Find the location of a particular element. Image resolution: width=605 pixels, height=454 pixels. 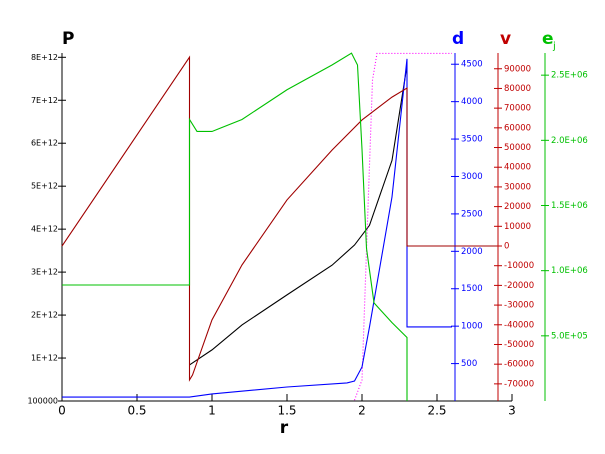

y-axis-title: P is located at coordinates (68, 39).